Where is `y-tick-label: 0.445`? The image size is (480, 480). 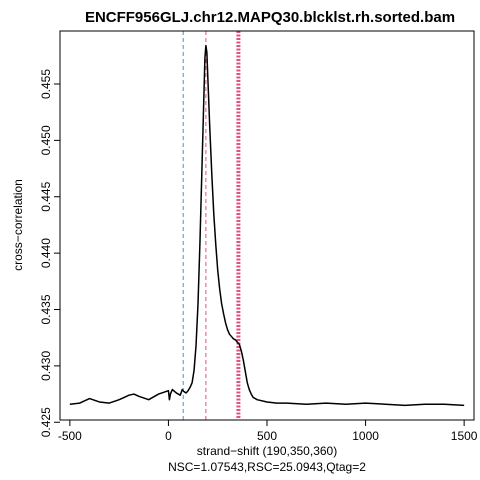 y-tick-label: 0.445 is located at coordinates (46, 196).